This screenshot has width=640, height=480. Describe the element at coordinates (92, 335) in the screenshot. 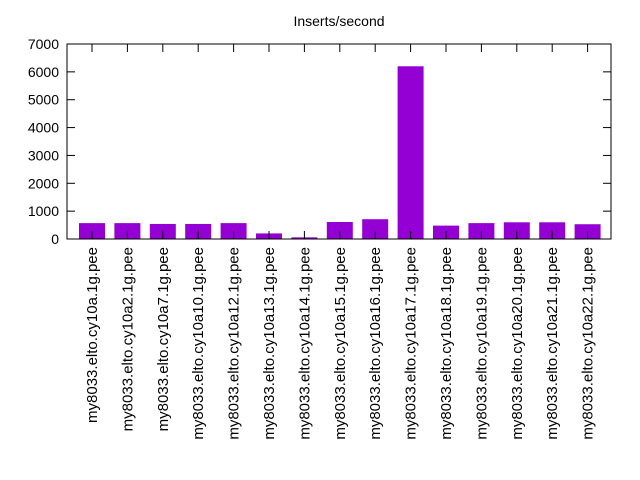

I see `x-tick-label: my8033.elto.cy10a.1g.pee` at that location.